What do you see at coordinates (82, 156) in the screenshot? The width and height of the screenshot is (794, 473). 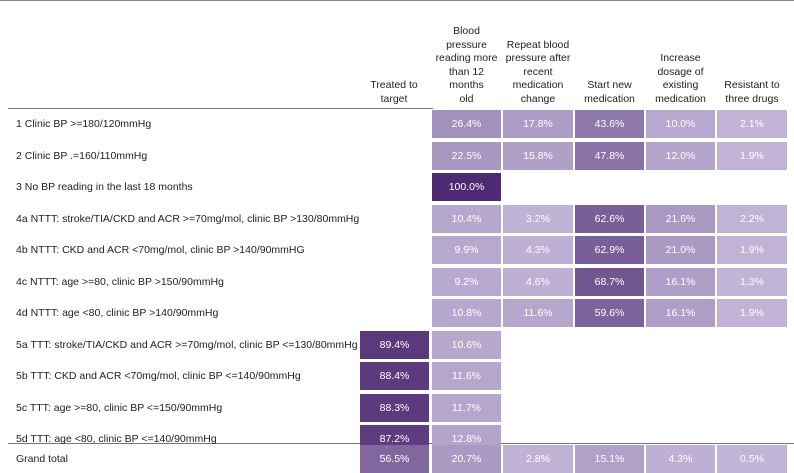 I see `row-label: 2 Clinic BP .=160/110mmHg` at bounding box center [82, 156].